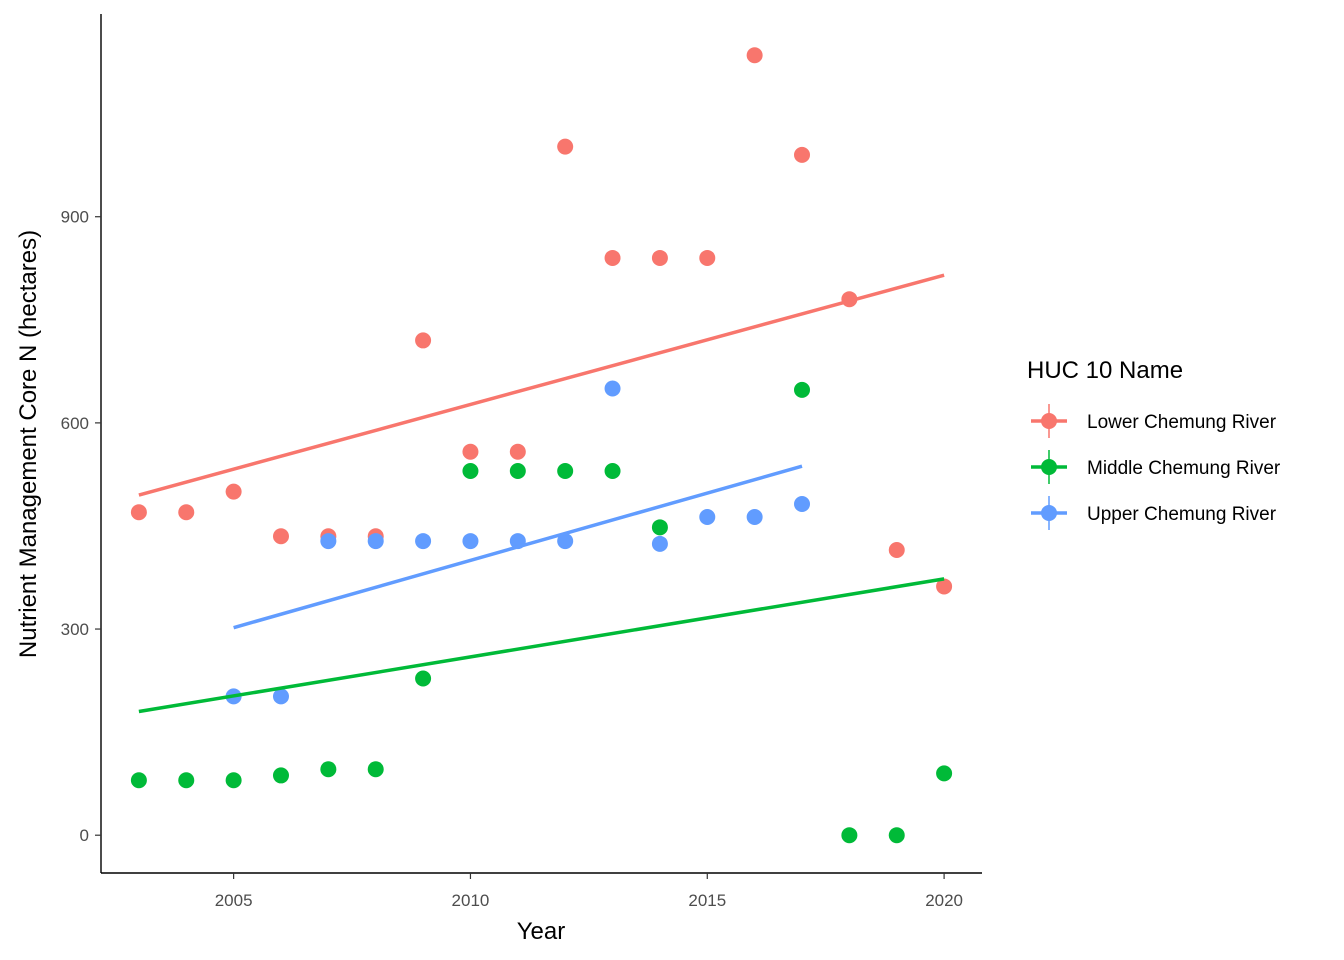 The image size is (1344, 960). What do you see at coordinates (75, 629) in the screenshot?
I see `y-tick-label: 300` at bounding box center [75, 629].